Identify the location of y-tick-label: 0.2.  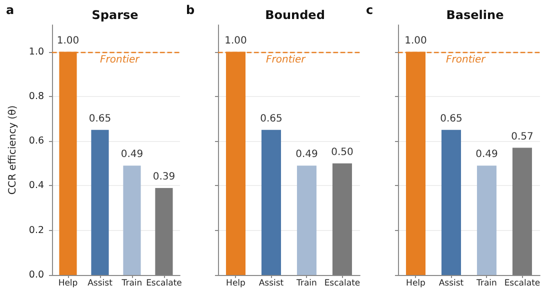
(36, 230).